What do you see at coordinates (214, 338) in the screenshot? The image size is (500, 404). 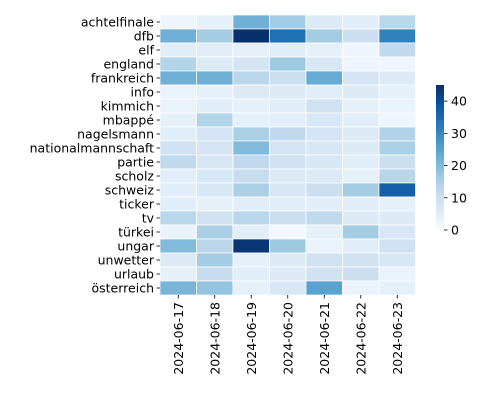 I see `x-tick-label: 2024-06-18` at bounding box center [214, 338].